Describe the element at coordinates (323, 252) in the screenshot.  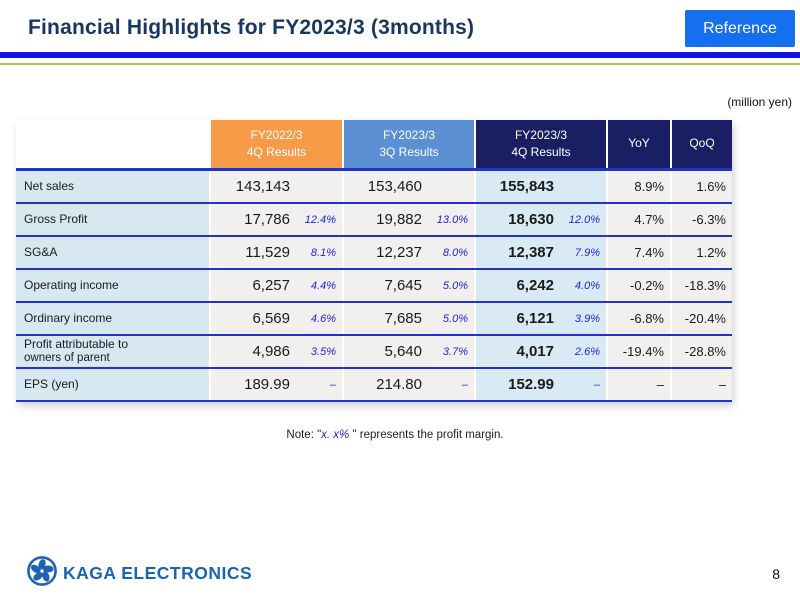
I see `profit-margin: 8.1%` at that location.